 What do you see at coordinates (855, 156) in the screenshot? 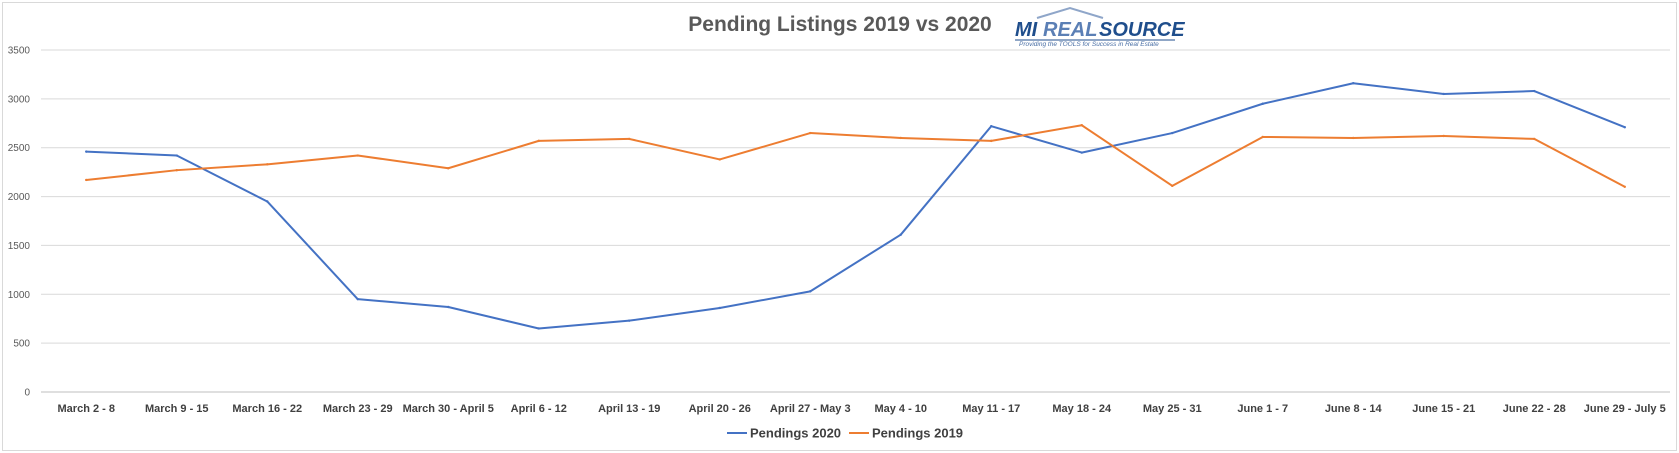
I see `series-pendings-2019` at bounding box center [855, 156].